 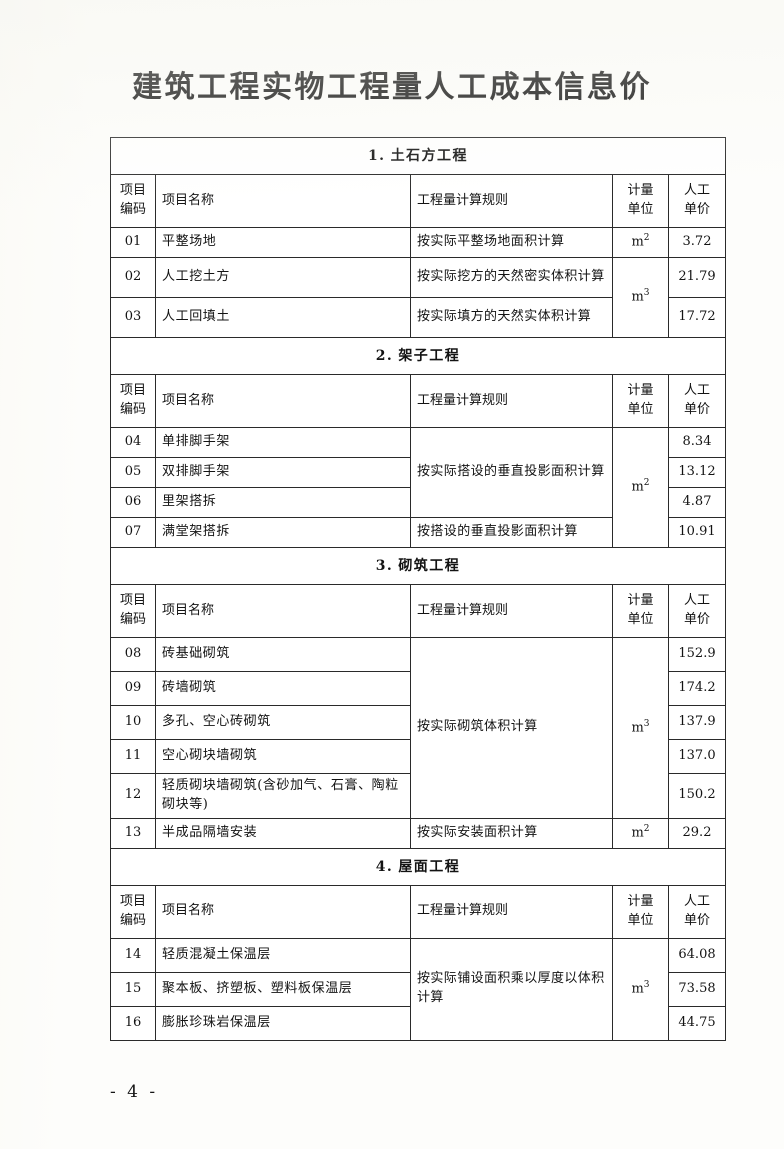 I want to click on section-title-4: 4. 屋面工程, so click(x=418, y=866).